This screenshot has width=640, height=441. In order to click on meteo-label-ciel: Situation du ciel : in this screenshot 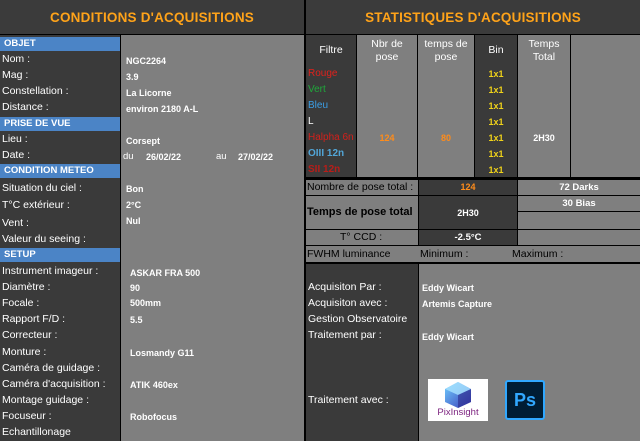, I will do `click(42, 188)`.